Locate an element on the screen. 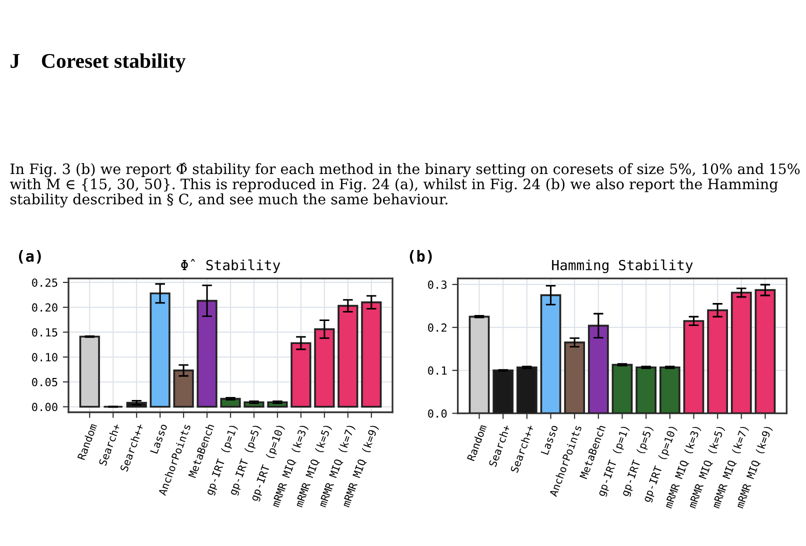 The height and width of the screenshot is (546, 806). y-tick-label: 0.10 is located at coordinates (45, 357).